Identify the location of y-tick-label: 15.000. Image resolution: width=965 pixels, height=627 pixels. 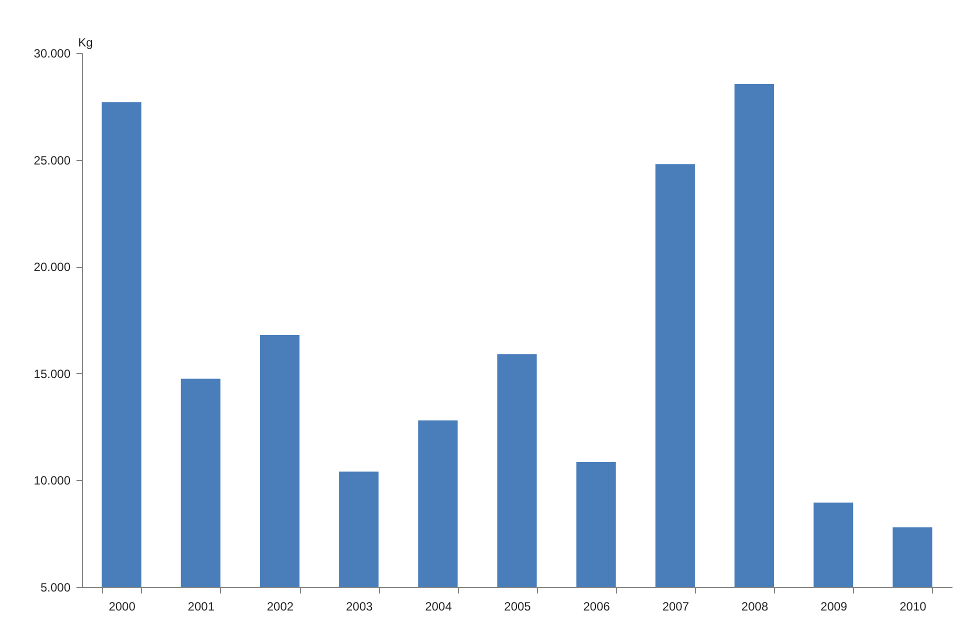
(52, 373).